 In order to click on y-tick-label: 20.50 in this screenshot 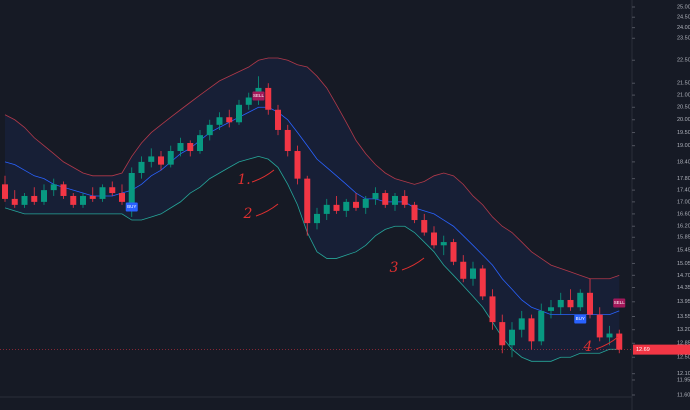, I will do `click(683, 108)`.